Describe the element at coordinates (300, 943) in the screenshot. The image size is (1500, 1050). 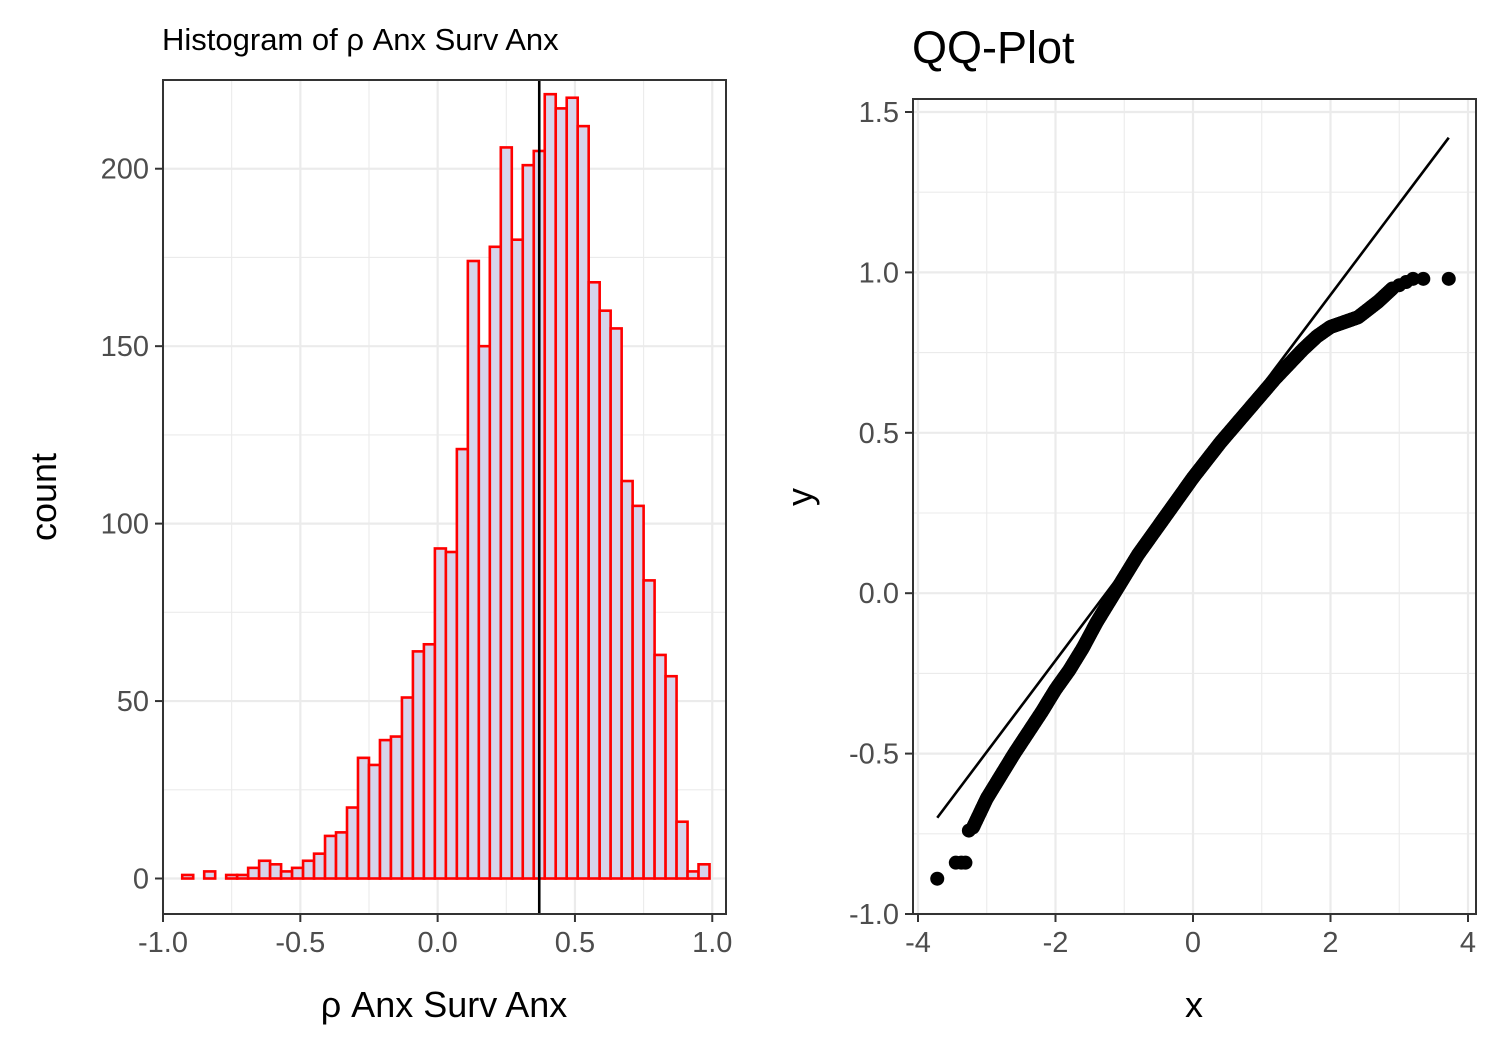
I see `histogram-x-tick-label: -0.5` at that location.